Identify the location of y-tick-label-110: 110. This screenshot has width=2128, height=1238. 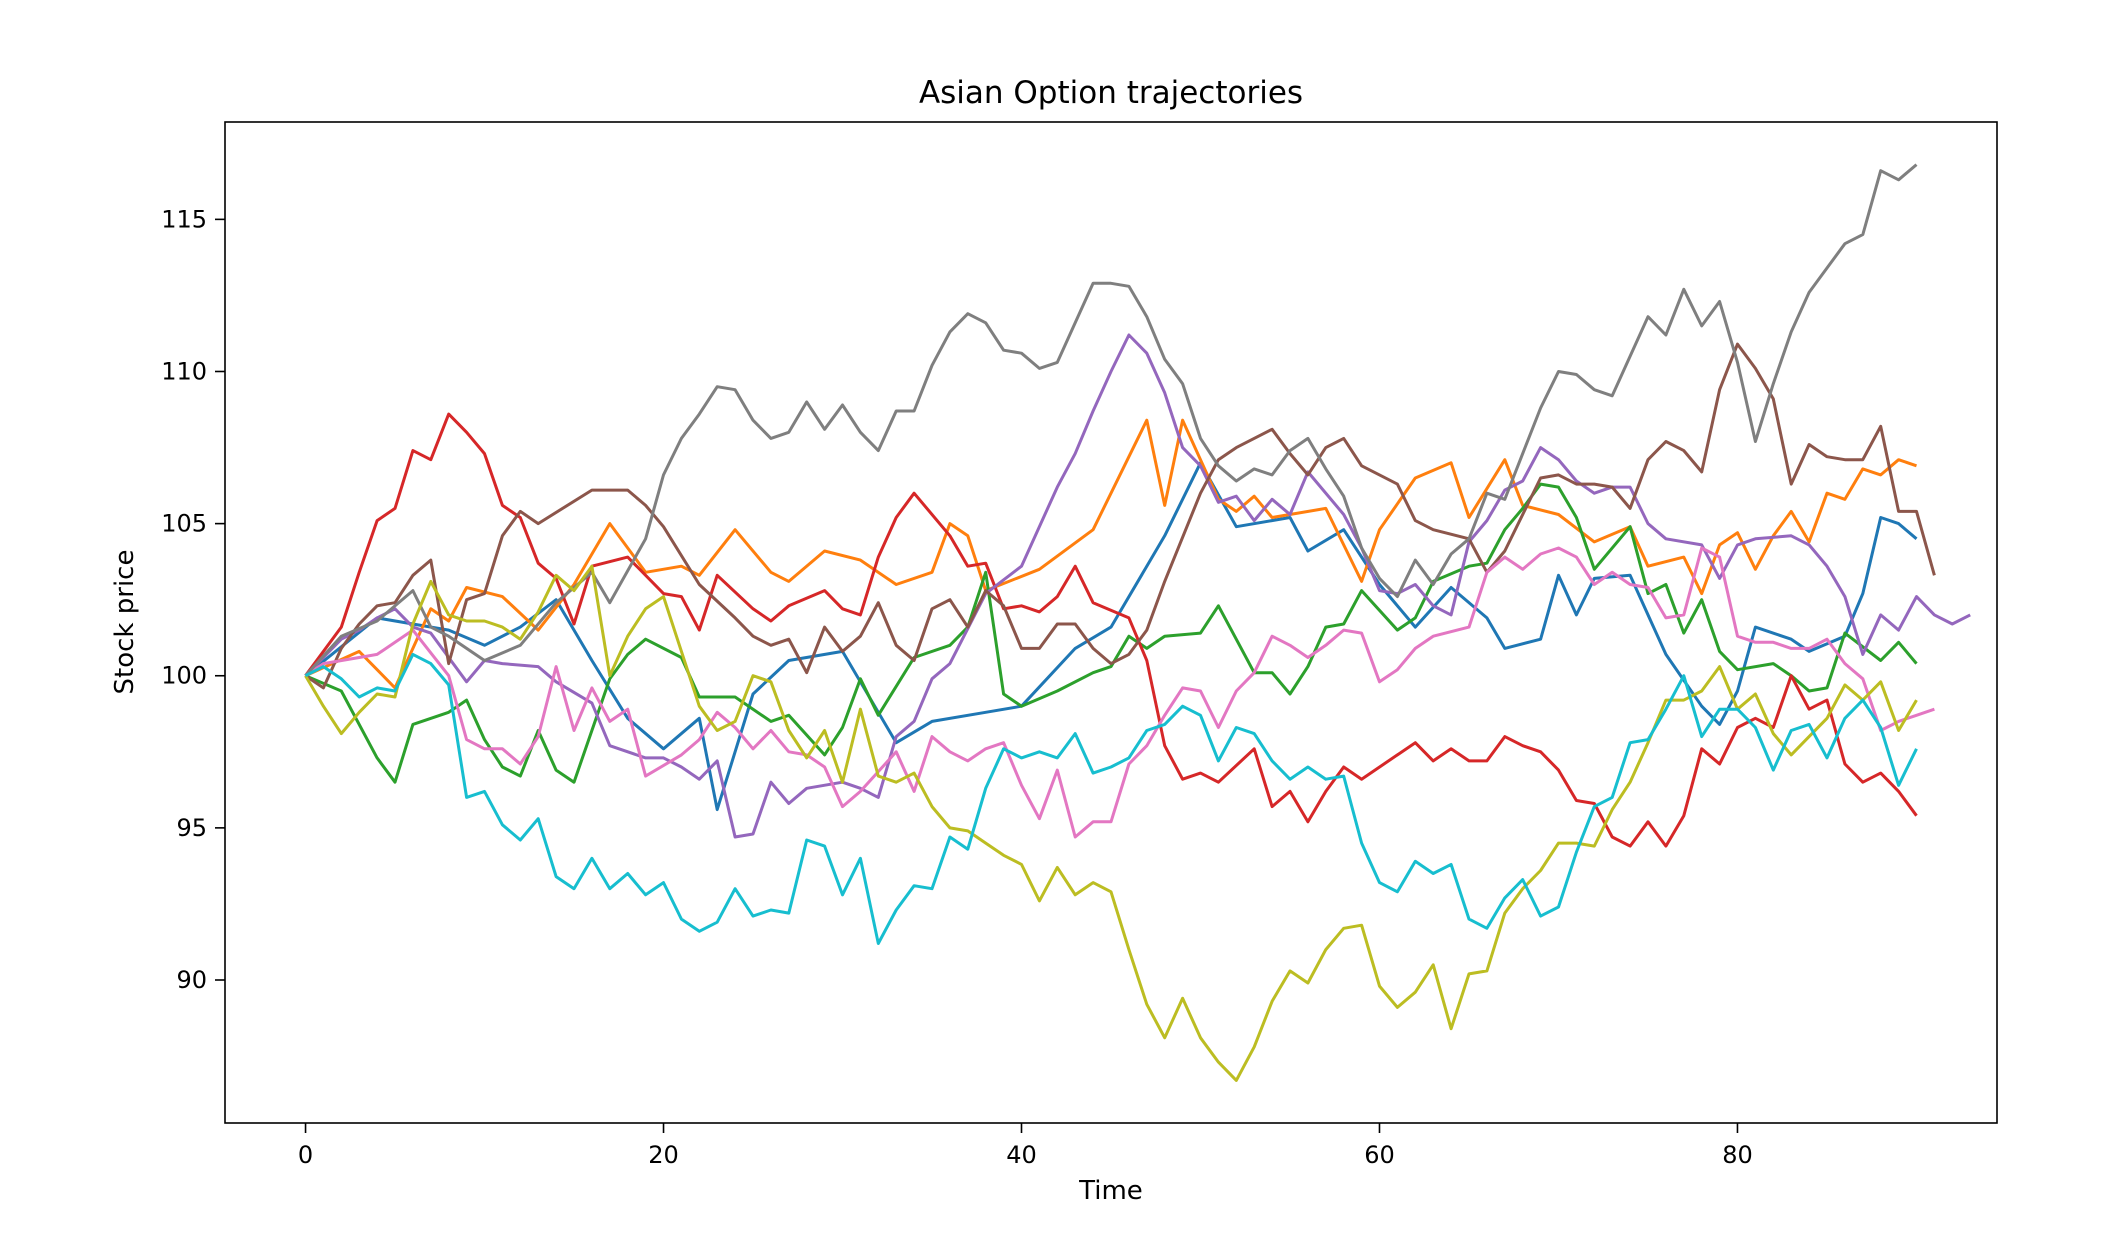
(184, 371).